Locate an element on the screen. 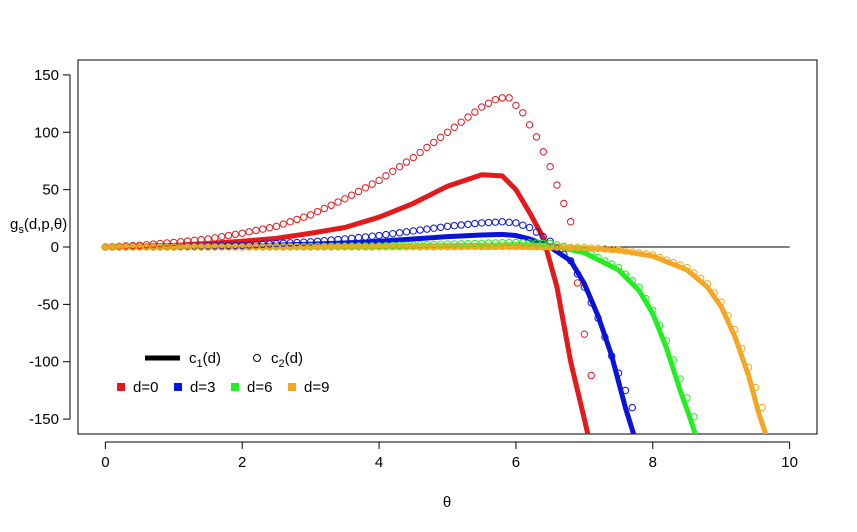 This screenshot has width=857, height=532. legend-line-label-sub: 1 is located at coordinates (200, 364).